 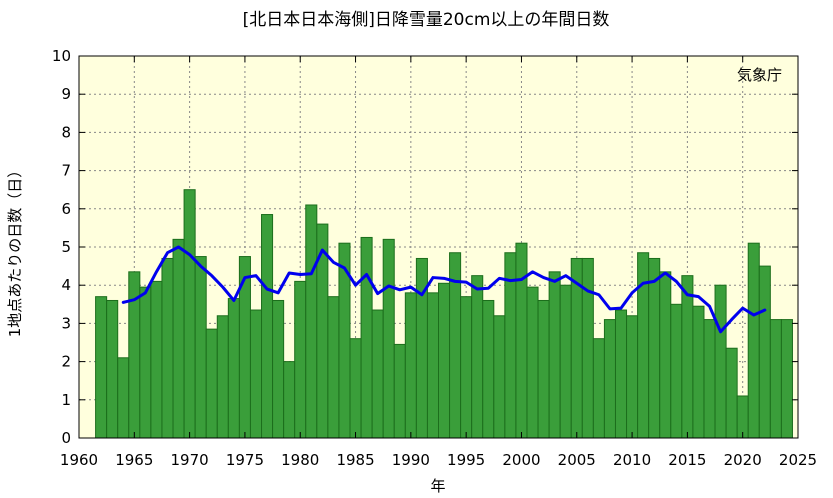 What do you see at coordinates (731, 393) in the screenshot?
I see `bar-2019` at bounding box center [731, 393].